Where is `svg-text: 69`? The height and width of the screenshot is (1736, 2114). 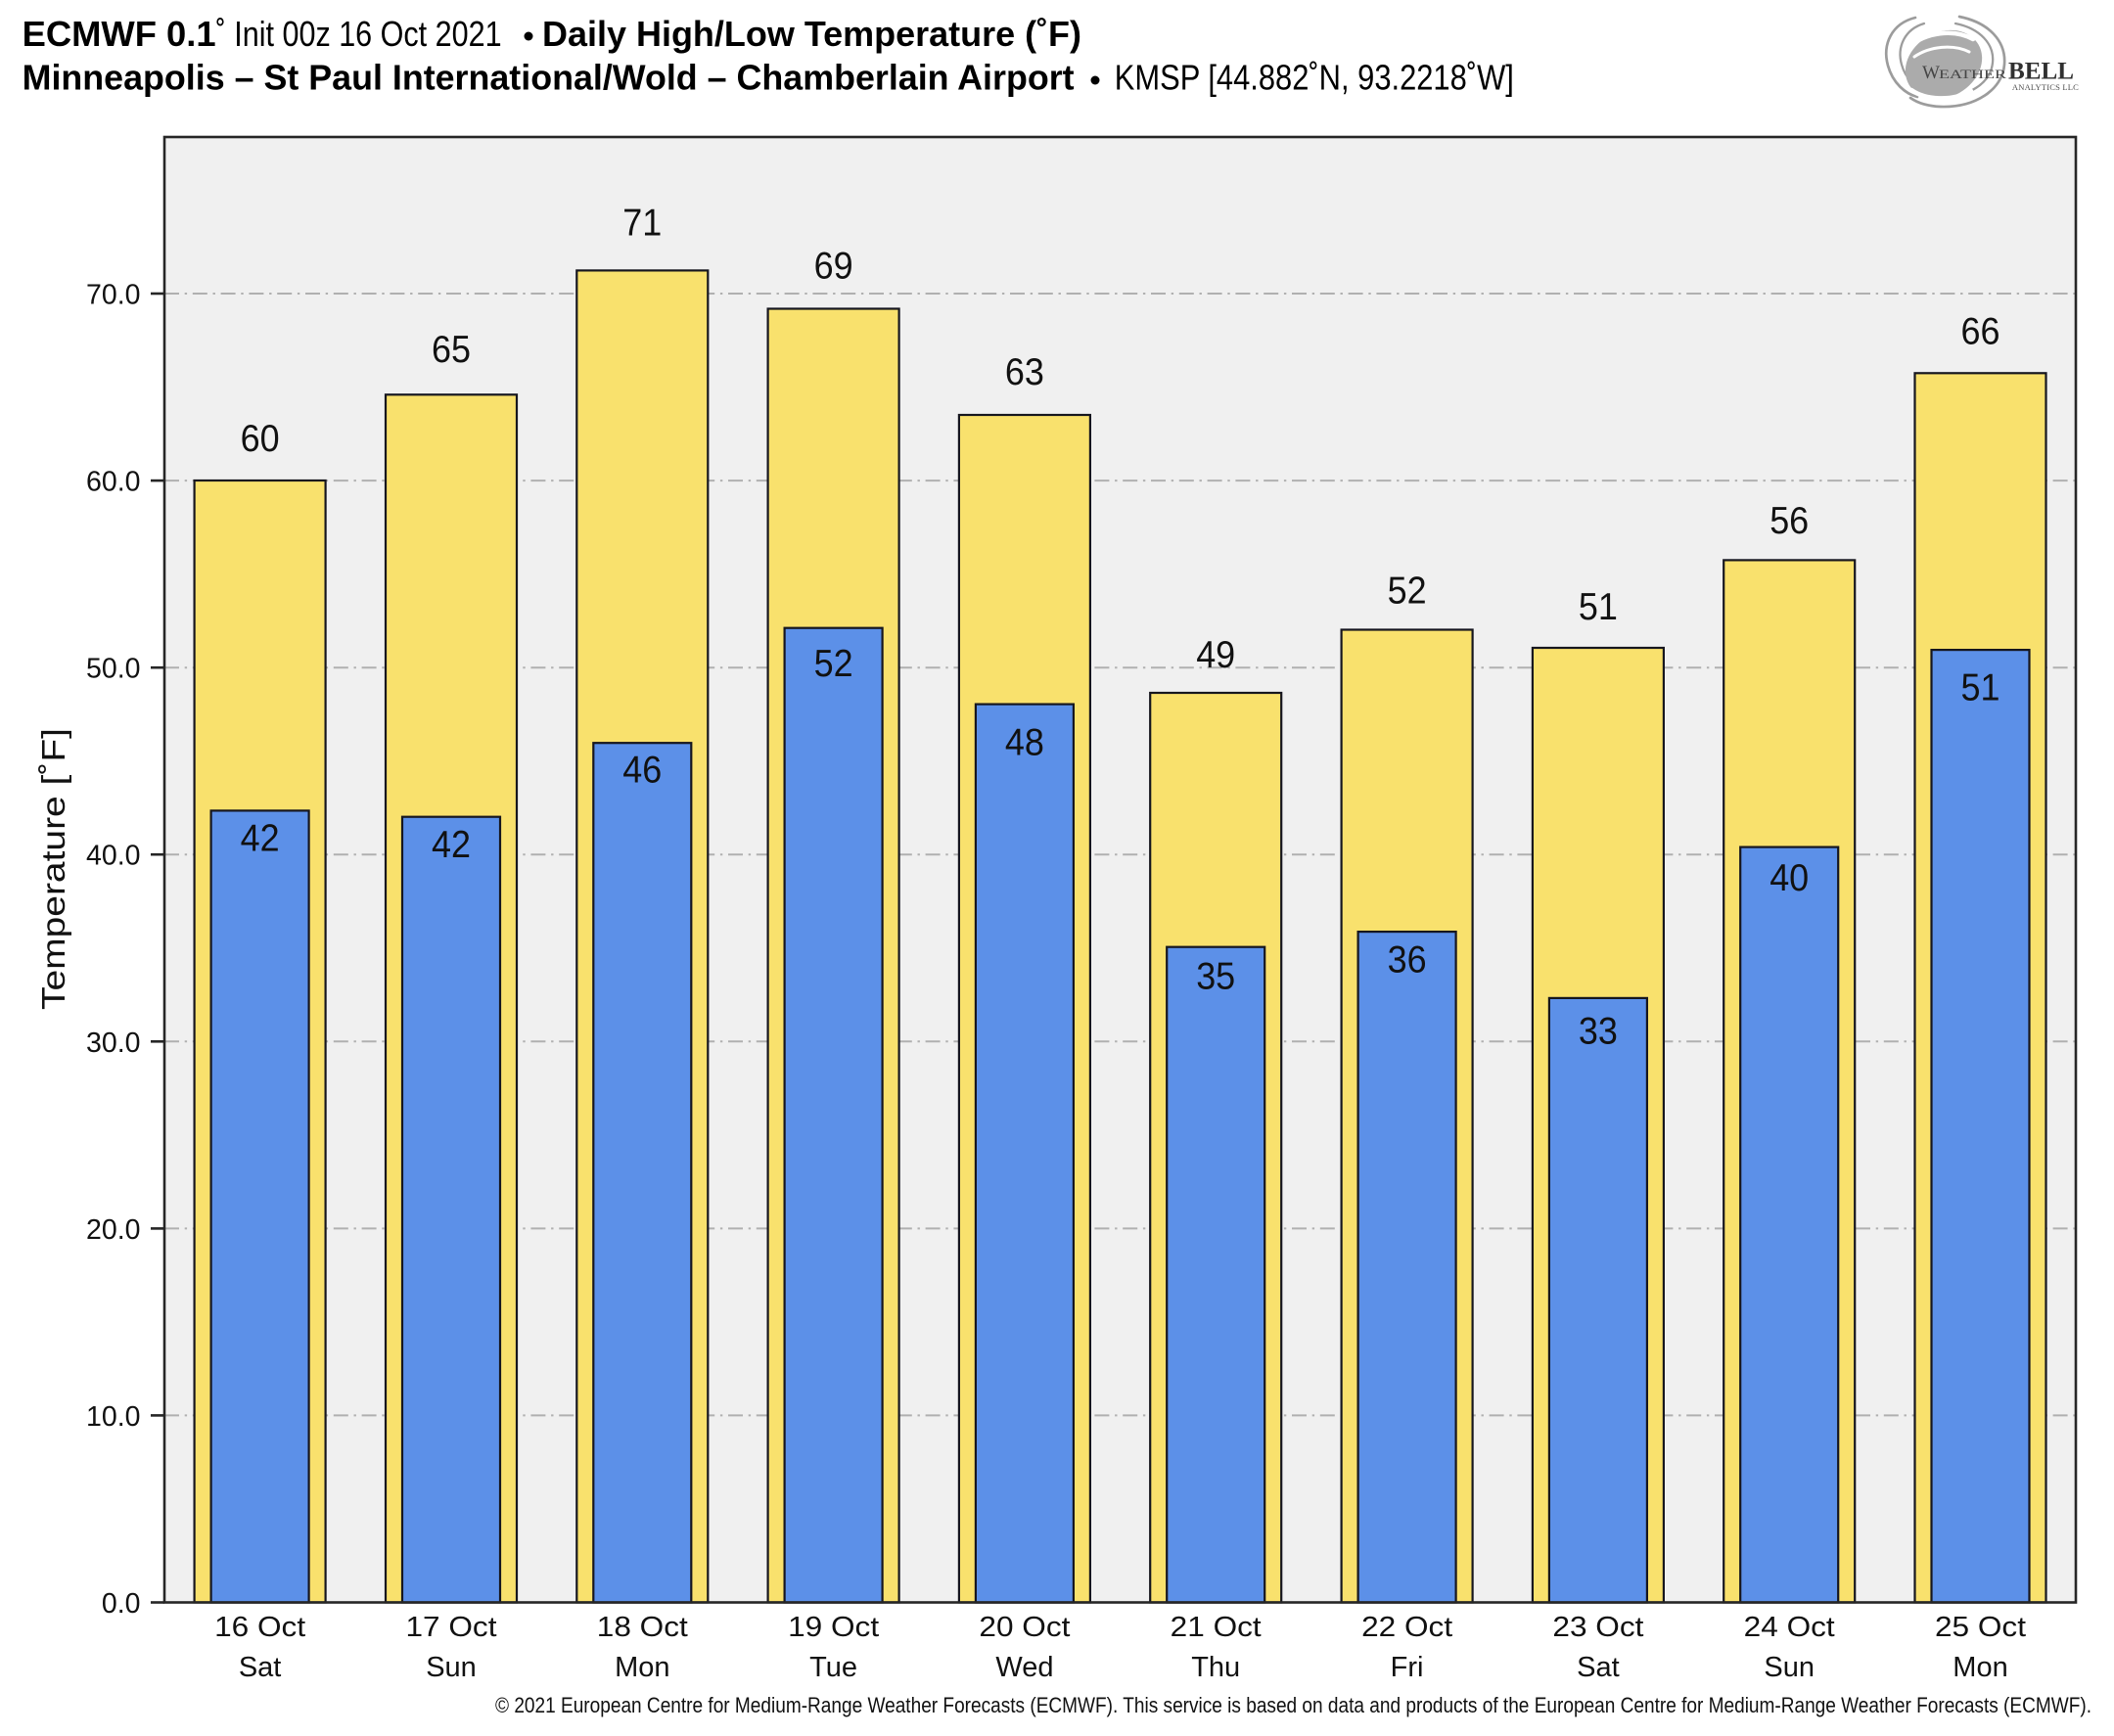 svg-text: 69 is located at coordinates (833, 267).